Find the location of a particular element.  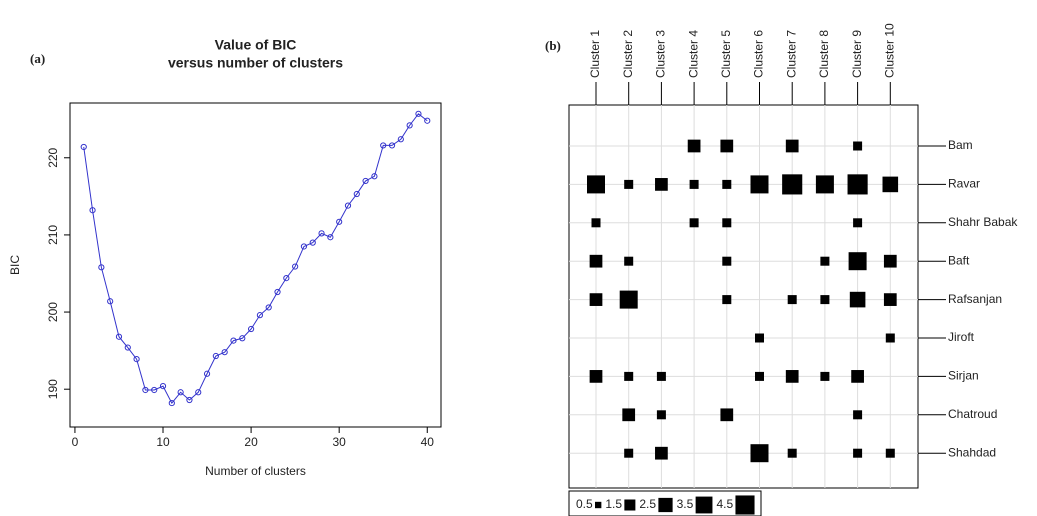

column-label: Cluster 4 is located at coordinates (693, 54).